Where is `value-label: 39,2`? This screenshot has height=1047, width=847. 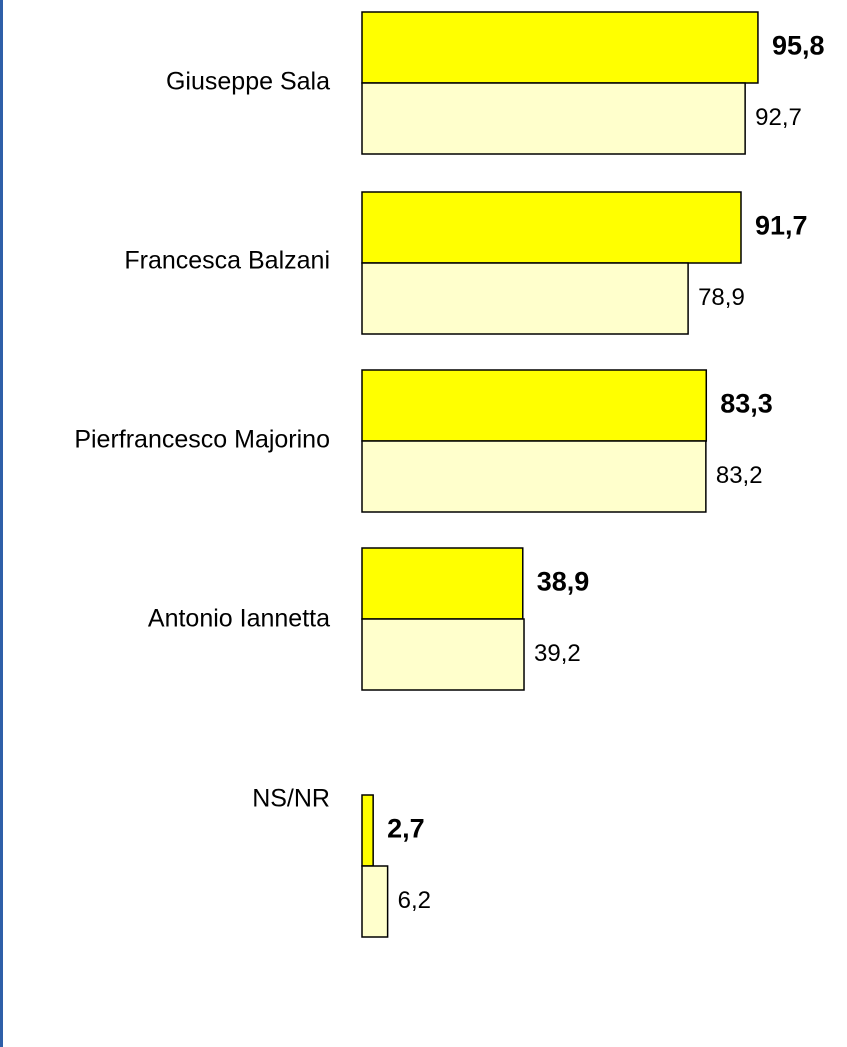
value-label: 39,2 is located at coordinates (557, 653).